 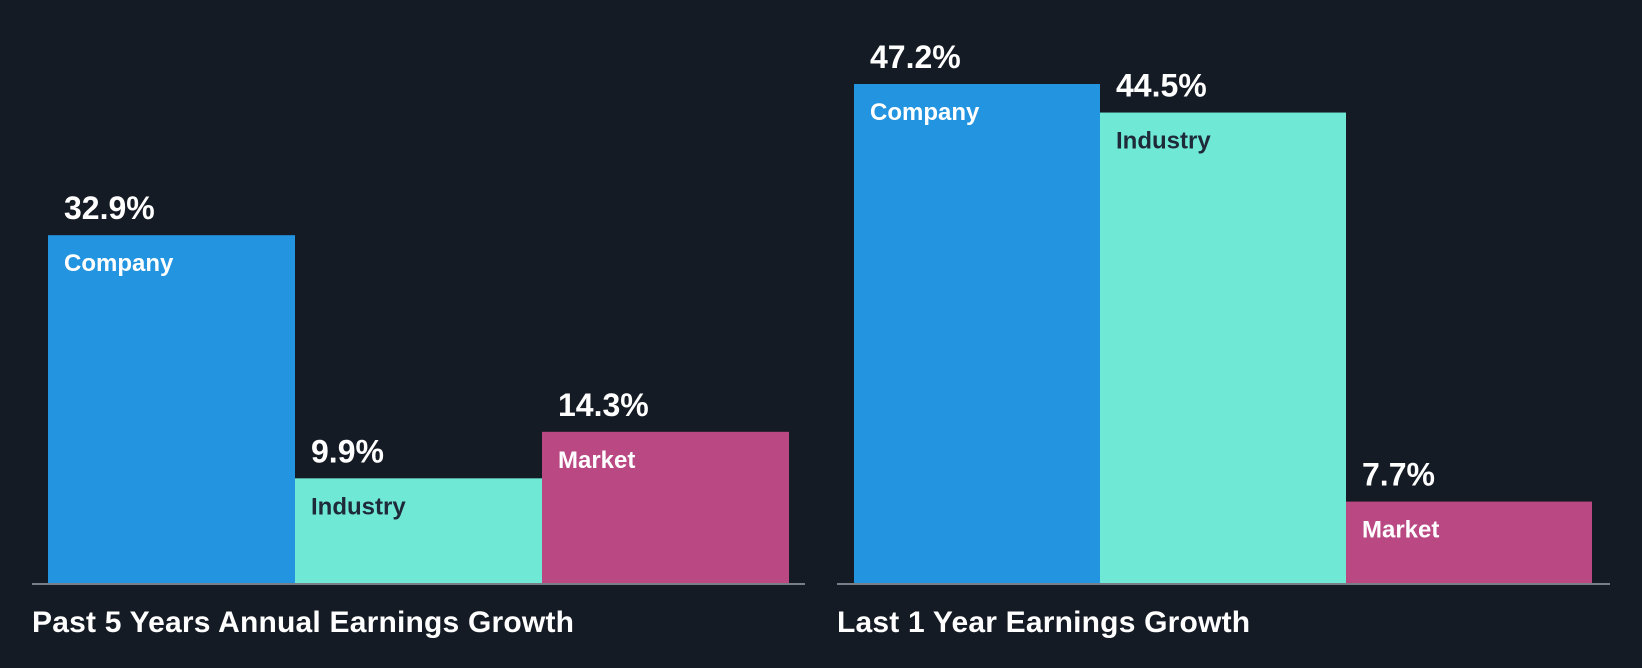 What do you see at coordinates (603, 405) in the screenshot?
I see `value-label-market: 14.3%` at bounding box center [603, 405].